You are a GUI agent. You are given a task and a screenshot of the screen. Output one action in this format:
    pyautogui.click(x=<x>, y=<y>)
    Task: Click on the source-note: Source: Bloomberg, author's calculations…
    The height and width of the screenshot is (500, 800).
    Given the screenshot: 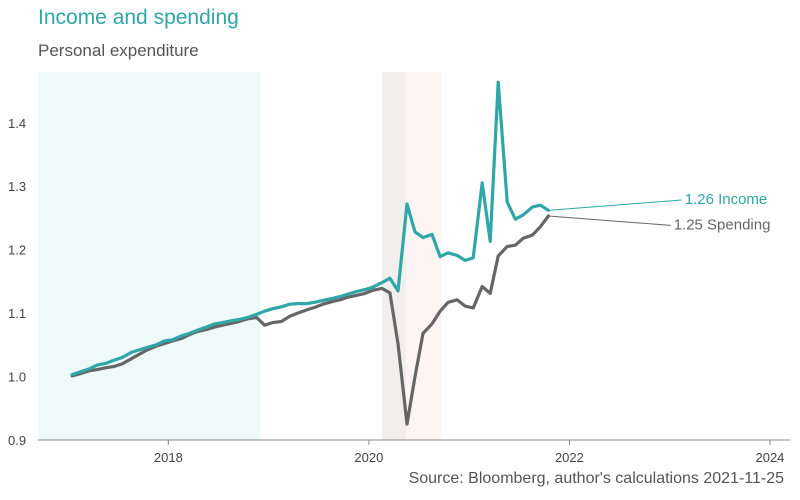 What is the action you would take?
    pyautogui.click(x=596, y=478)
    